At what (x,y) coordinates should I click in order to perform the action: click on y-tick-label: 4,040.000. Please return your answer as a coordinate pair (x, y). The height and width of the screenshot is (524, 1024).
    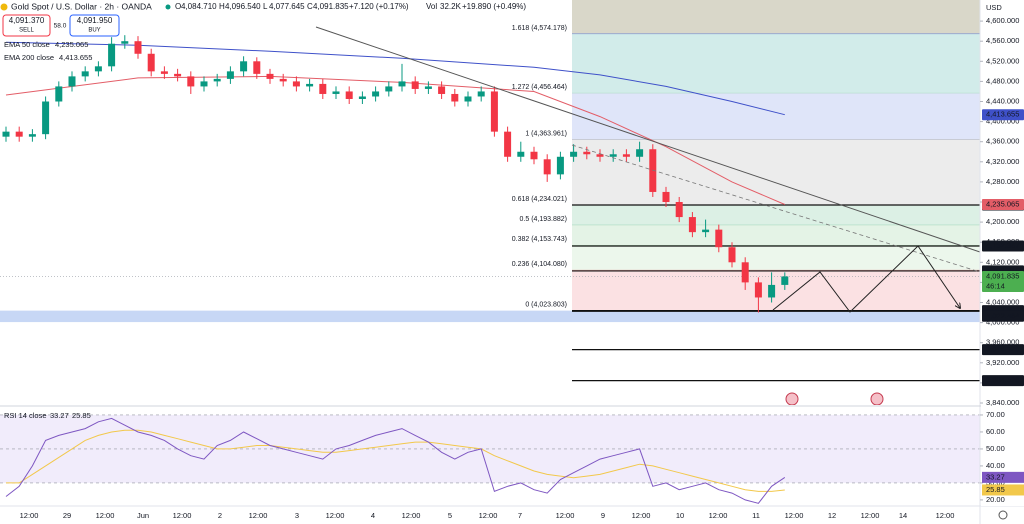
    Looking at the image, I should click on (1002, 301).